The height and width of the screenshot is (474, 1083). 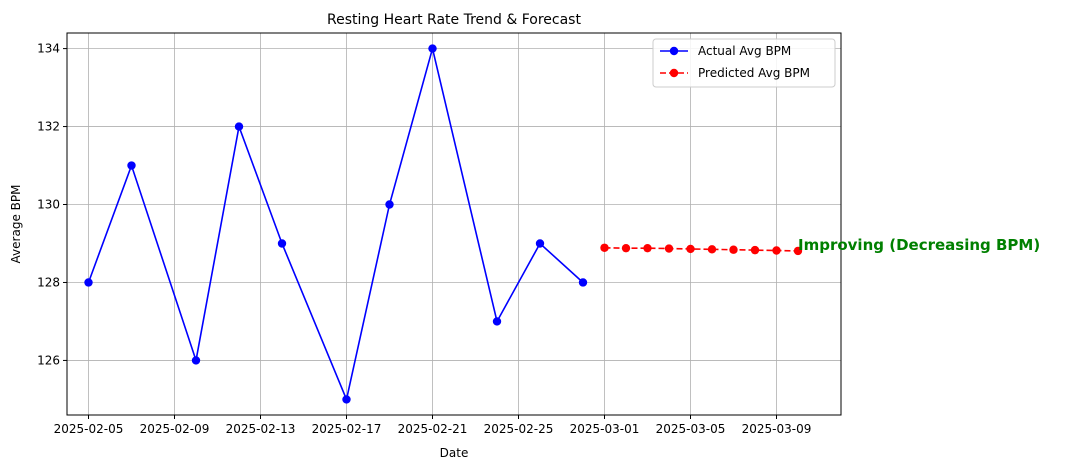 What do you see at coordinates (89, 429) in the screenshot?
I see `x-tick-label: 2025-02-05` at bounding box center [89, 429].